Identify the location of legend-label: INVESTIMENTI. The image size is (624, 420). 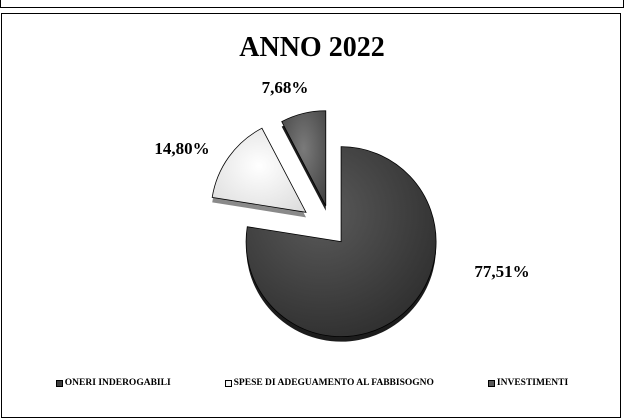
(532, 383).